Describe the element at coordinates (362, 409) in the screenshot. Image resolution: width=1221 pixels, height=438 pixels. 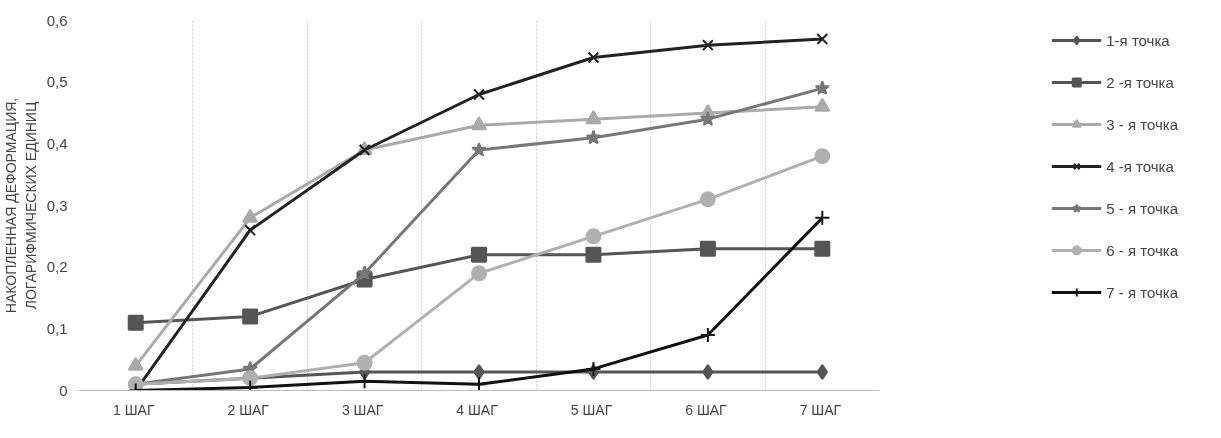
I see `x-tick-label: 3 ШАГ` at that location.